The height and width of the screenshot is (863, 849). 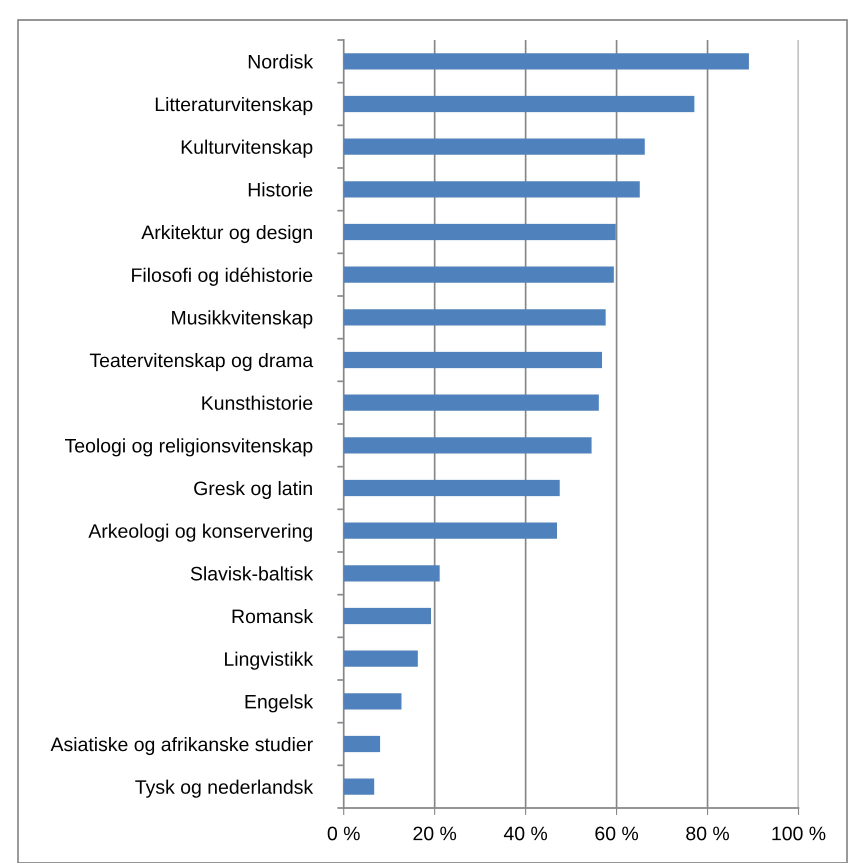 I want to click on y-tick-label: Kunsthistorie, so click(x=257, y=403).